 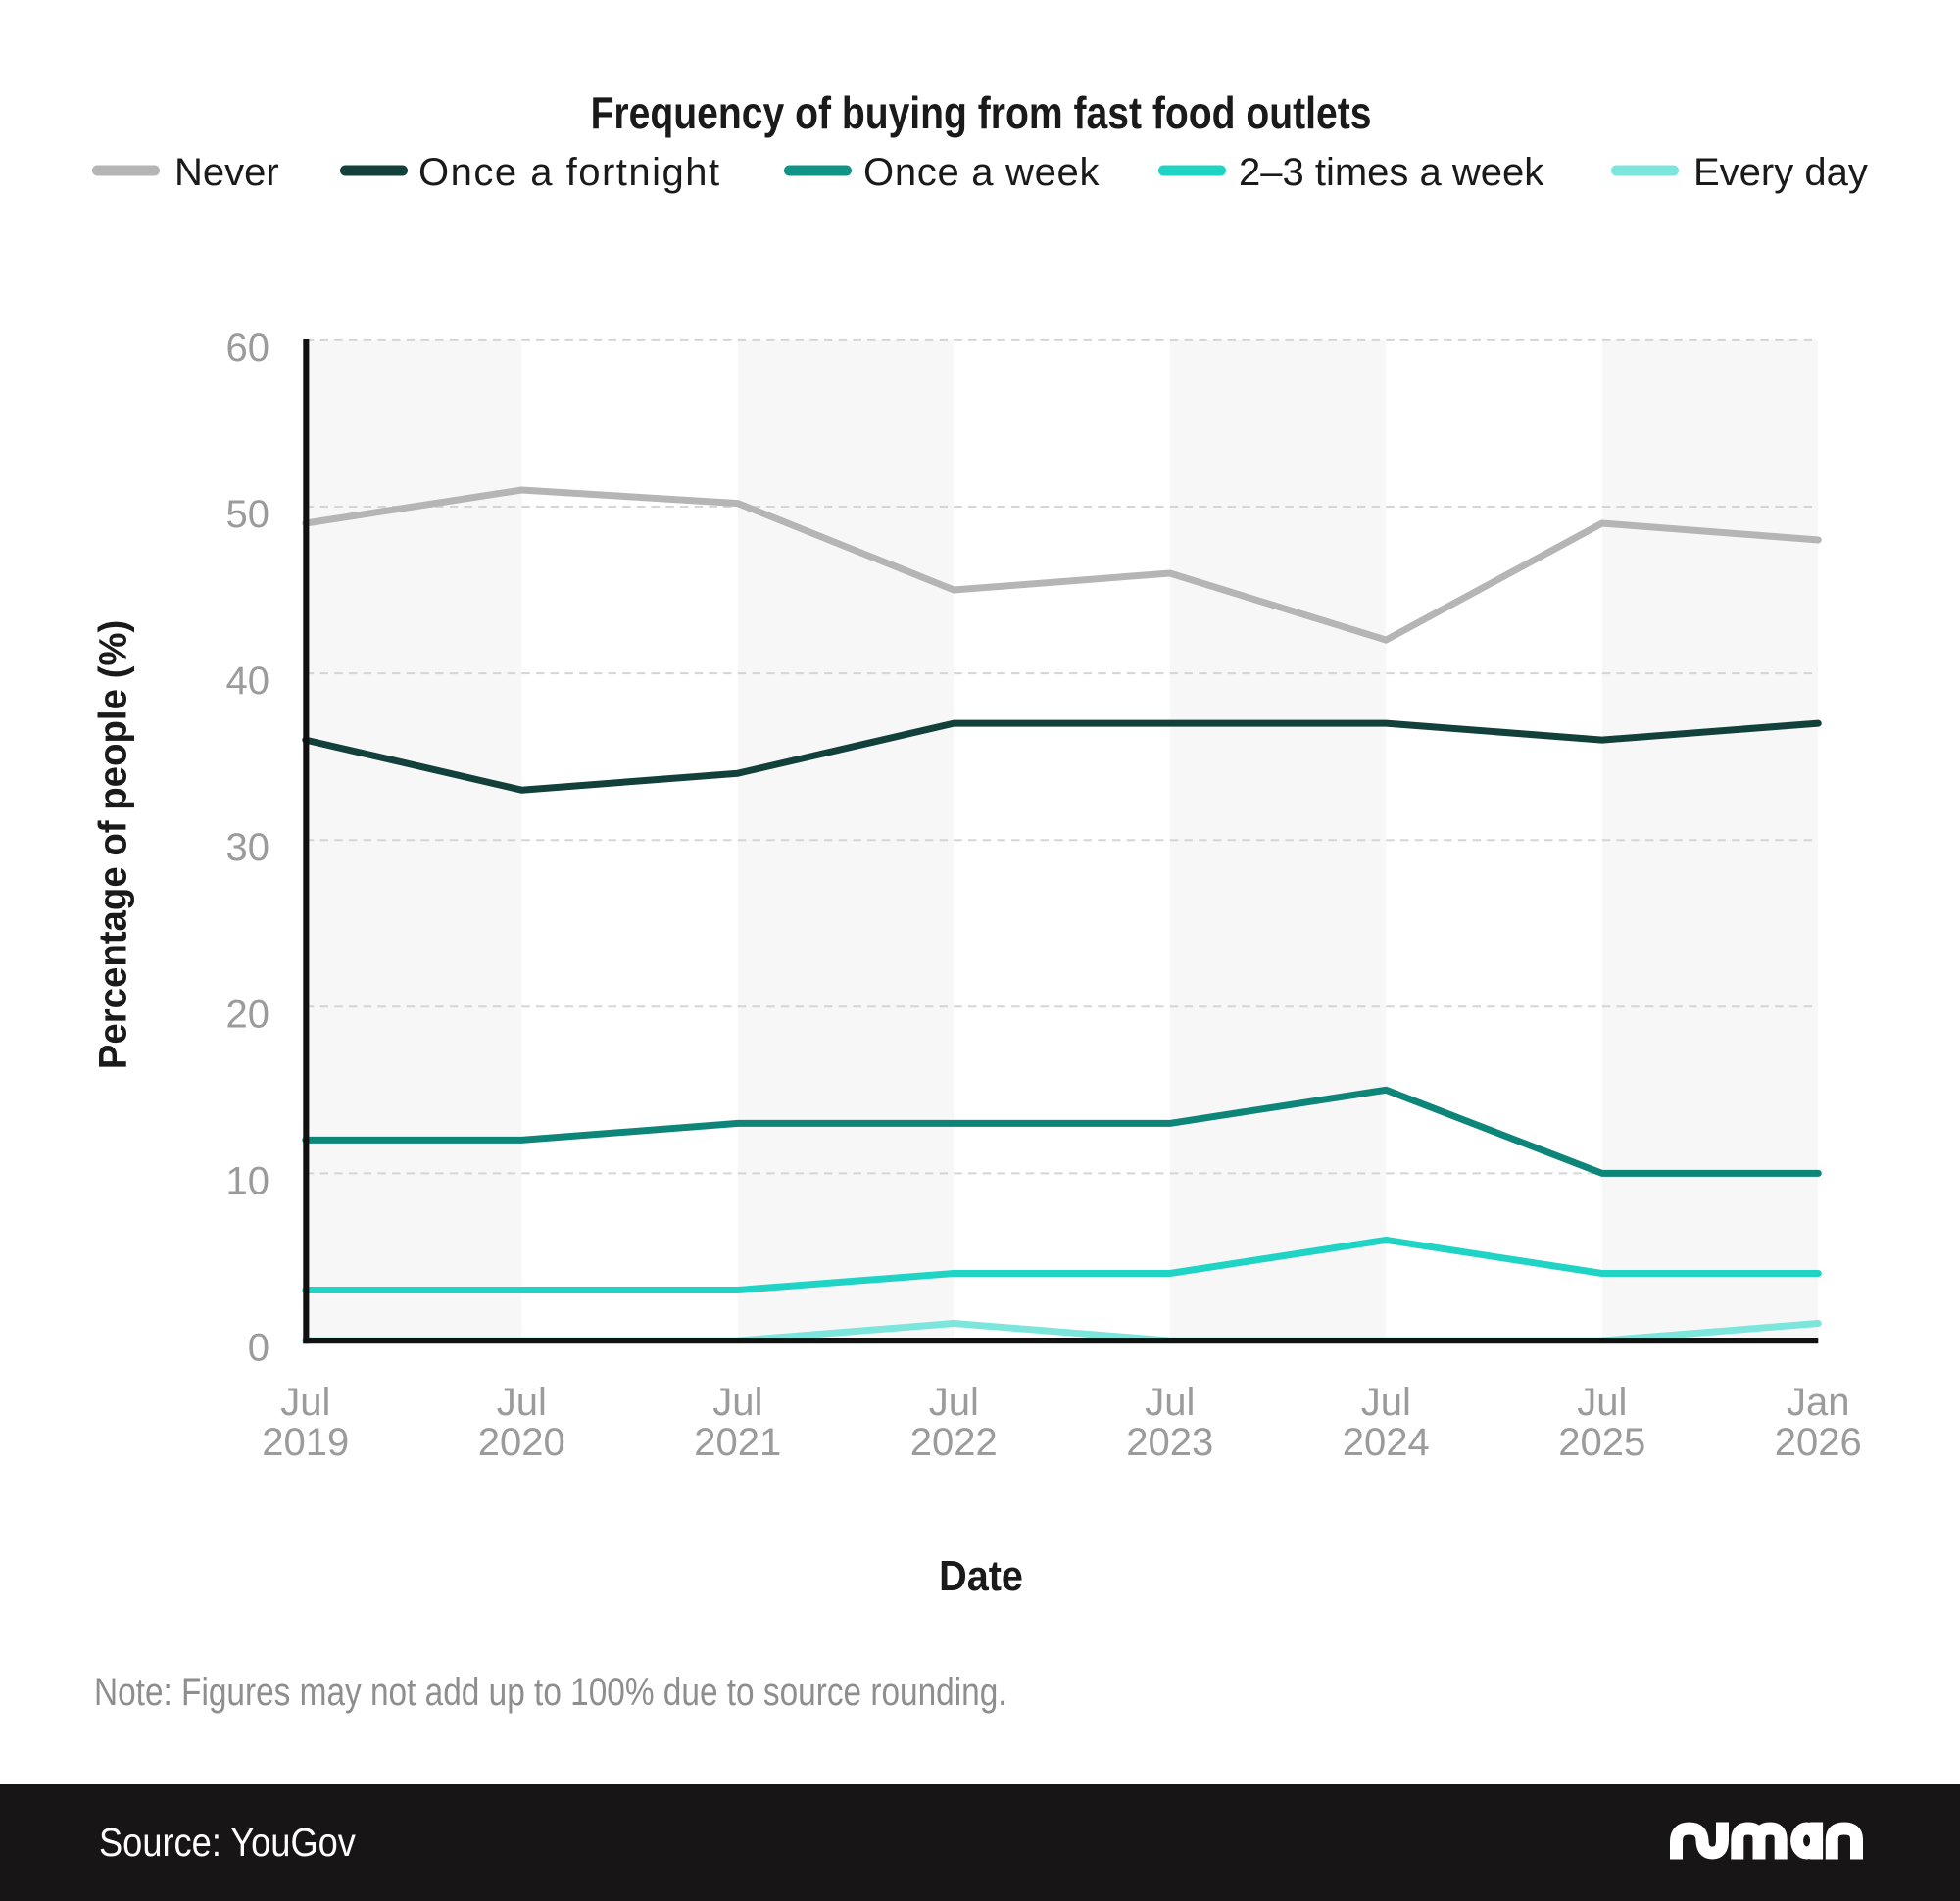 What do you see at coordinates (248, 847) in the screenshot?
I see `svg-text: 30` at bounding box center [248, 847].